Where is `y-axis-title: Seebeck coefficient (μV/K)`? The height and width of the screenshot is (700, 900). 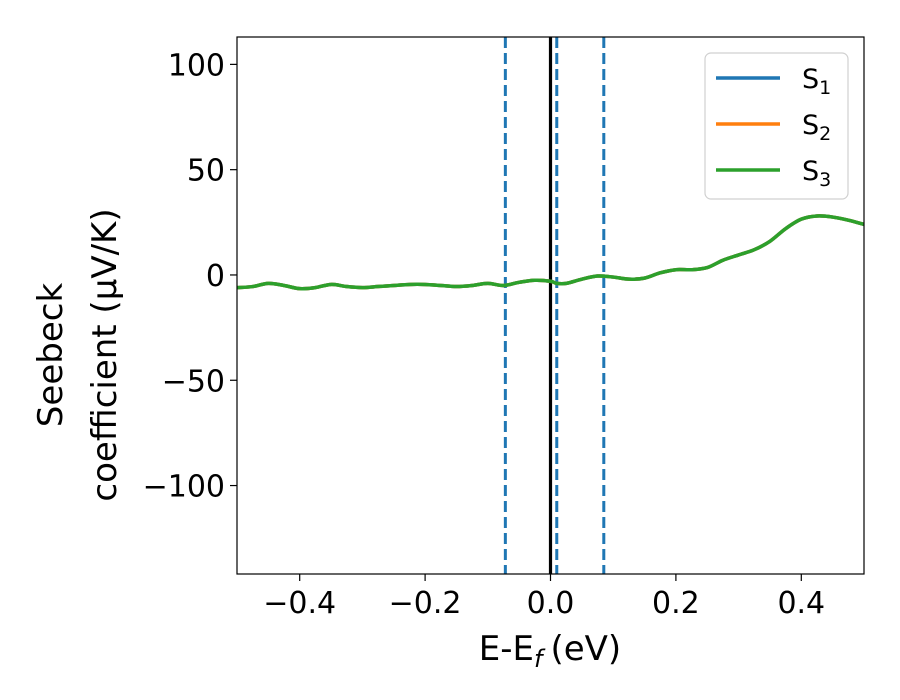 y-axis-title: Seebeck coefficient (μV/K) is located at coordinates (78, 354).